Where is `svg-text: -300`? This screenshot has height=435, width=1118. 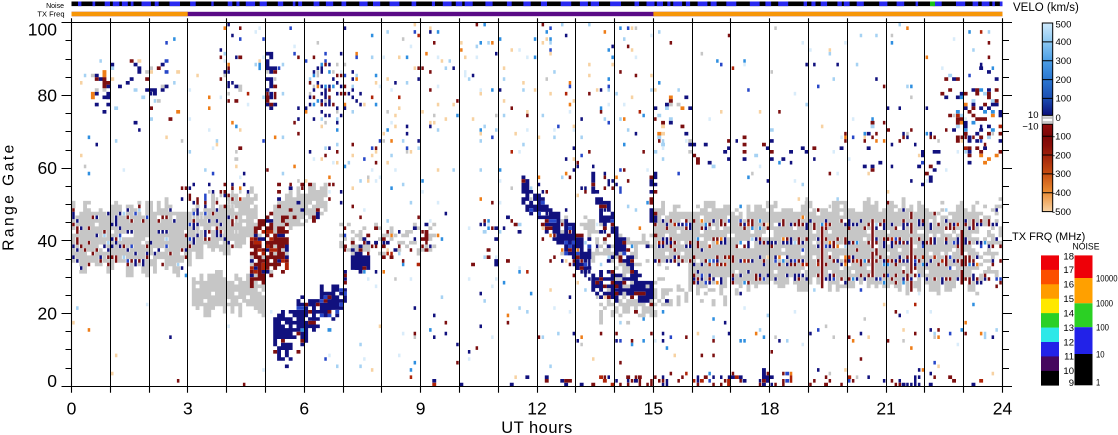
svg-text: -300 is located at coordinates (1061, 174).